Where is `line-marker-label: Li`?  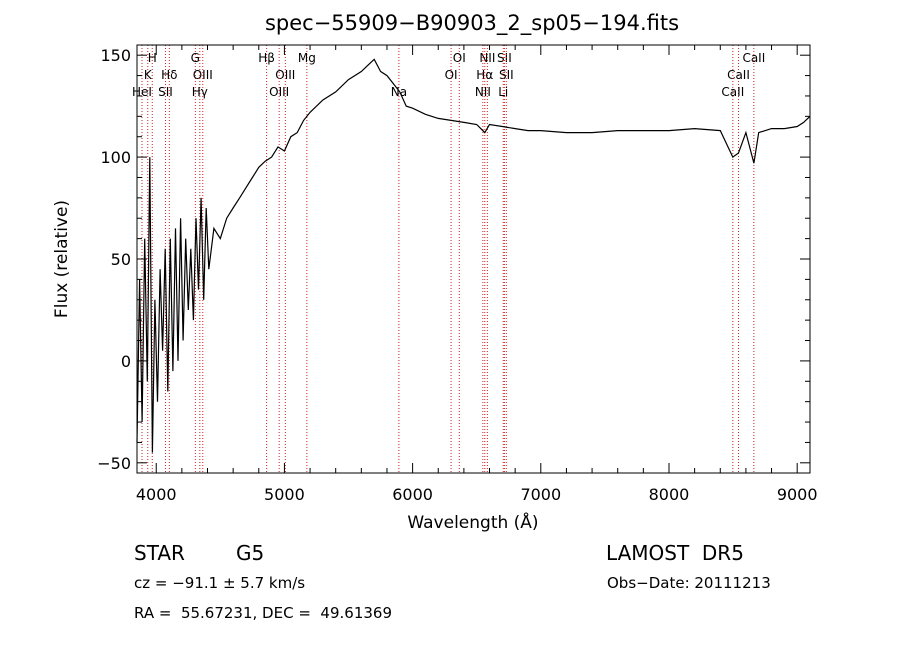 line-marker-label: Li is located at coordinates (503, 92).